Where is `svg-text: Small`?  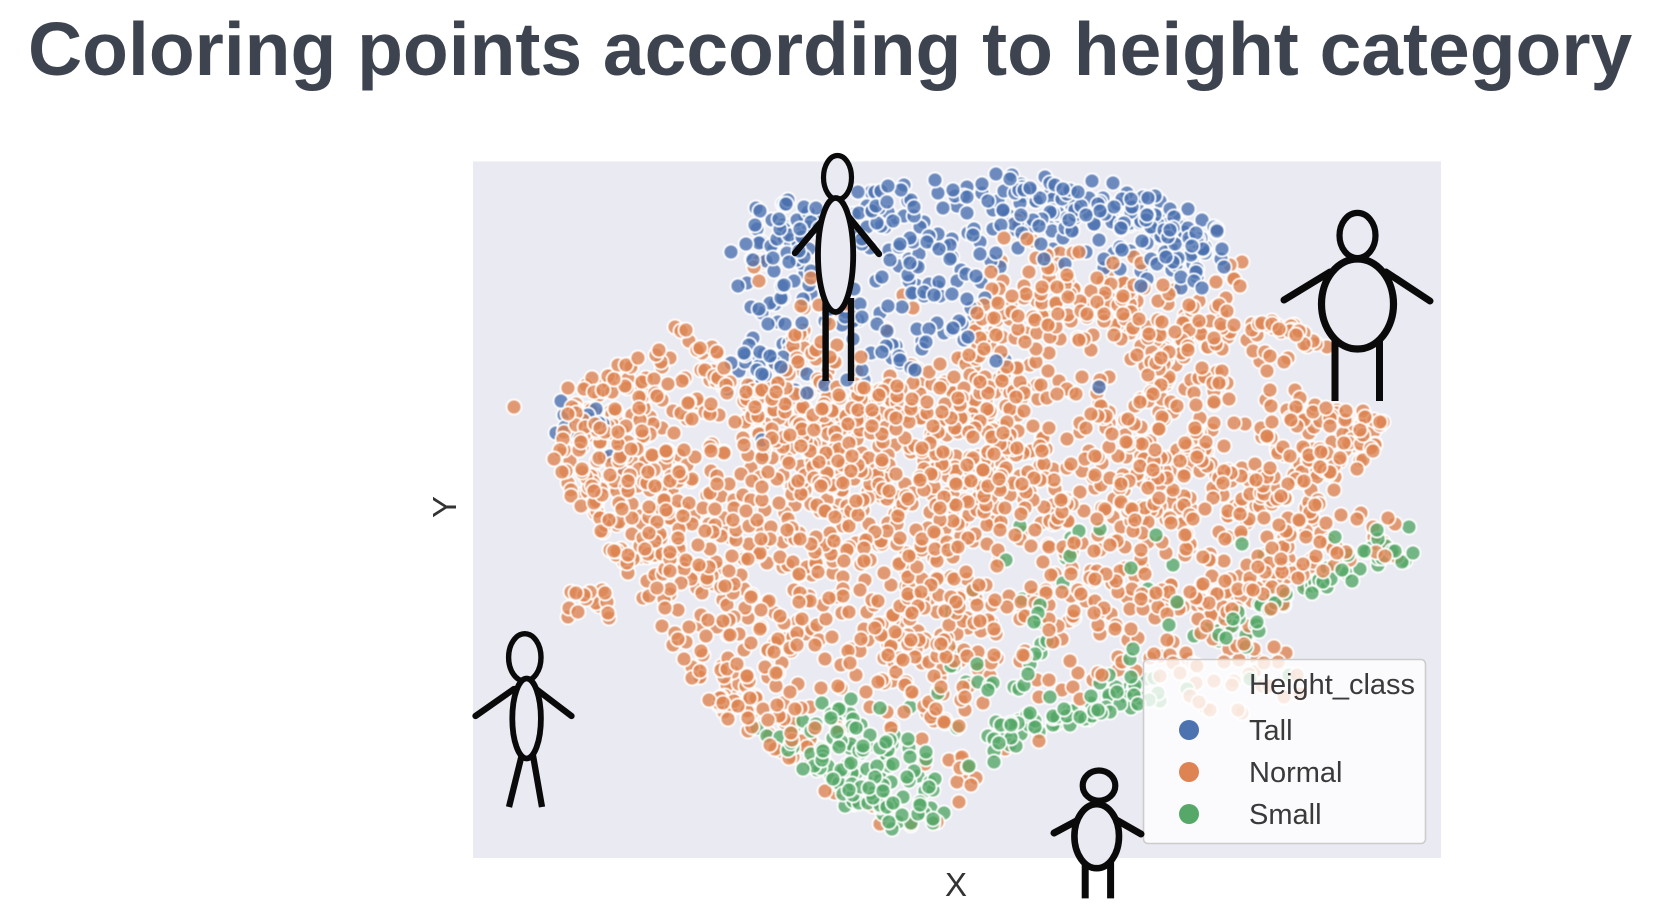
svg-text: Small is located at coordinates (1285, 815).